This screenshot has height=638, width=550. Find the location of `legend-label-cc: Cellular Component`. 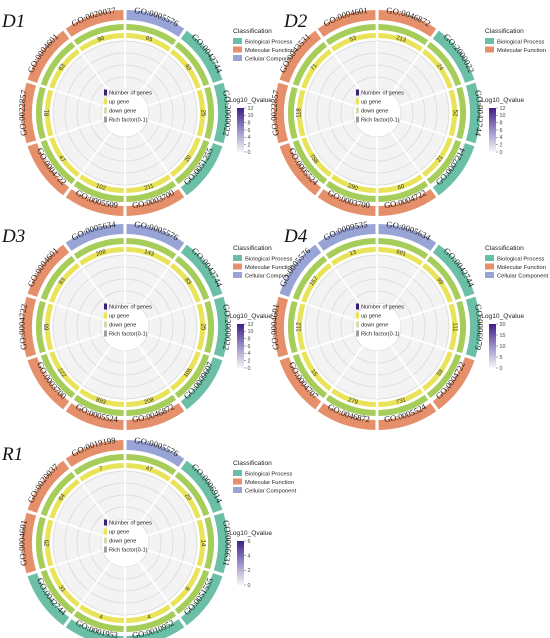

legend-label-cc: Cellular Component is located at coordinates (271, 276).